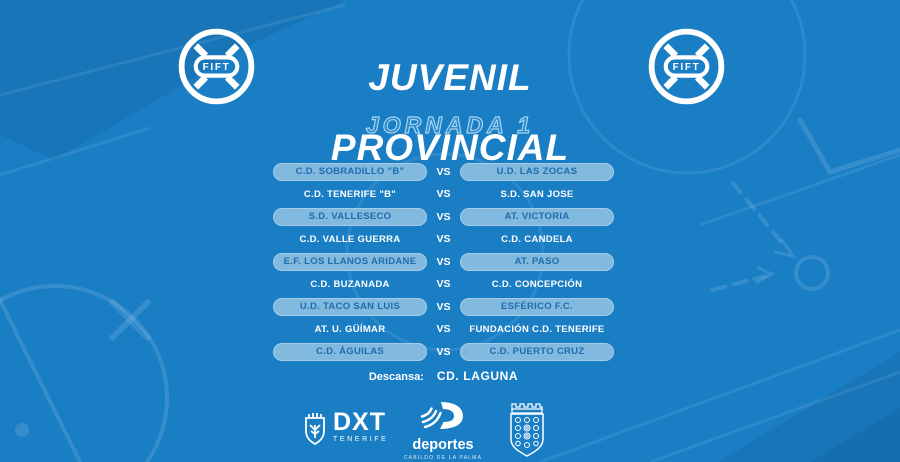  Describe the element at coordinates (443, 445) in the screenshot. I see `deportes-name: deportes` at that location.